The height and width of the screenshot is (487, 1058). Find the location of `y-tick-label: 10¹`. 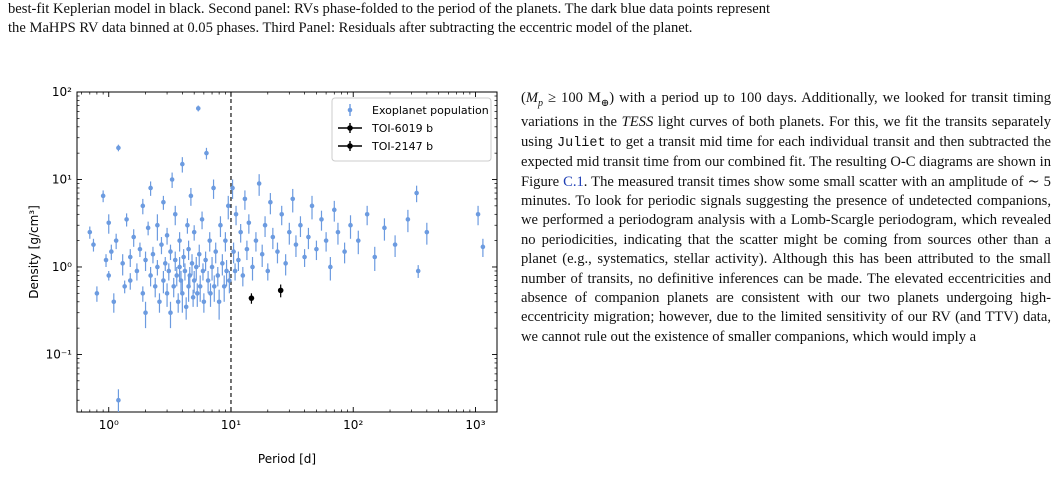

y-tick-label: 10¹ is located at coordinates (62, 179).